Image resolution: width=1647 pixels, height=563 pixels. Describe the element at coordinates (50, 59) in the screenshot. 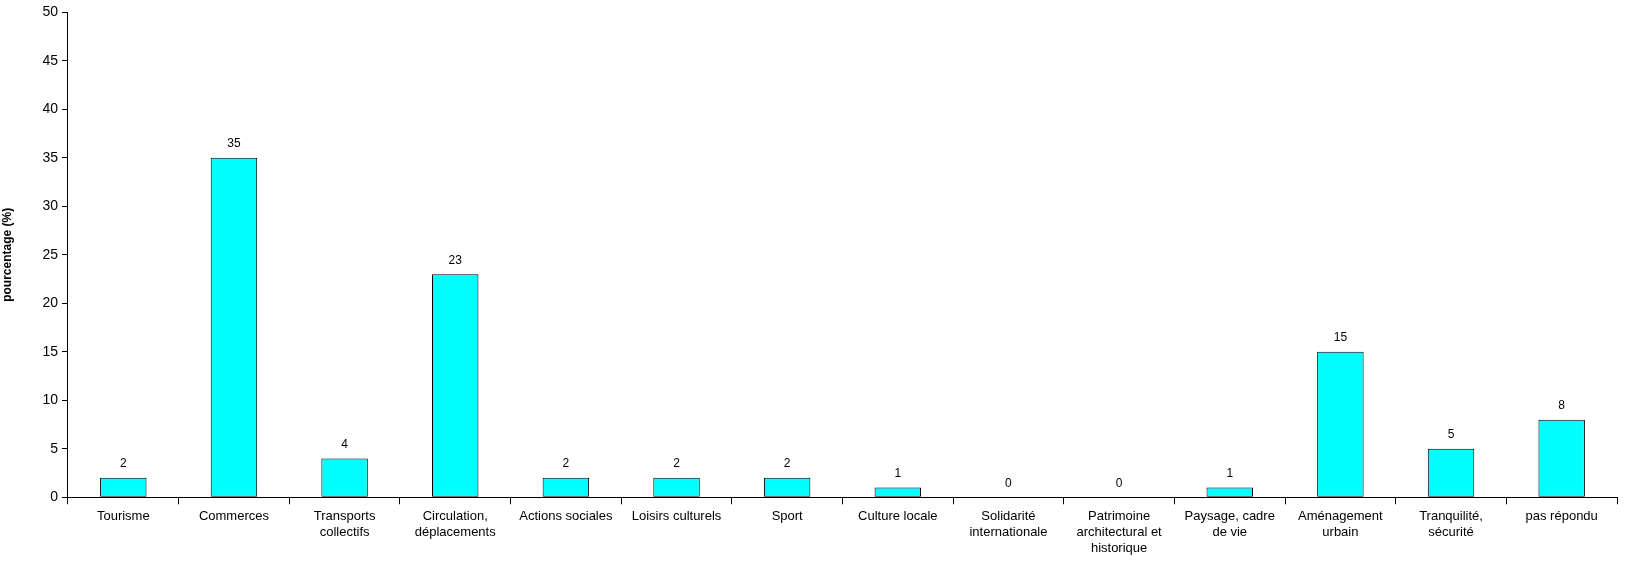

I see `y-tick-label: 45` at that location.